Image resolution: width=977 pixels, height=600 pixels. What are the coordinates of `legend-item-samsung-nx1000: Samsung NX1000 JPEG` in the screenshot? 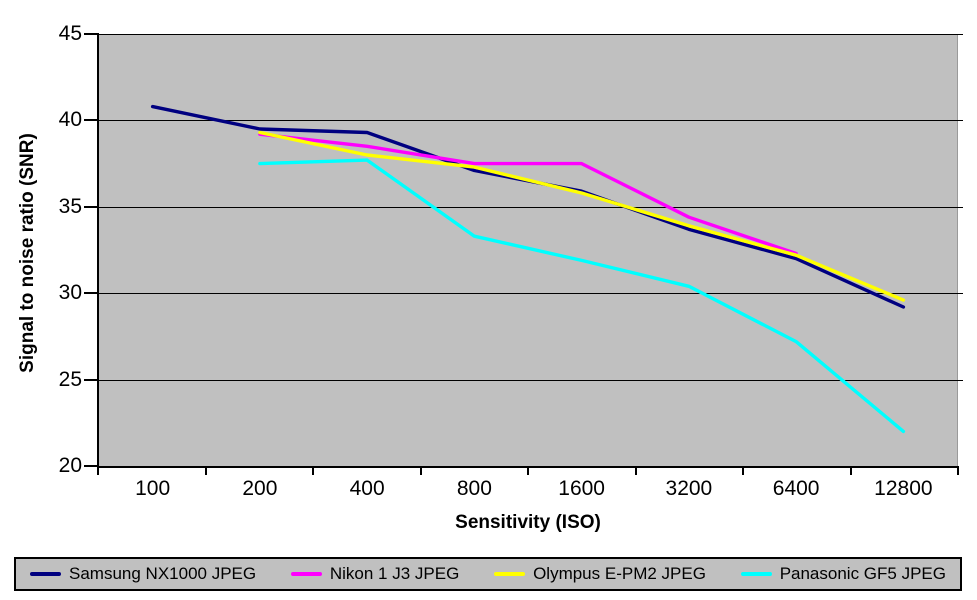 It's located at (143, 574).